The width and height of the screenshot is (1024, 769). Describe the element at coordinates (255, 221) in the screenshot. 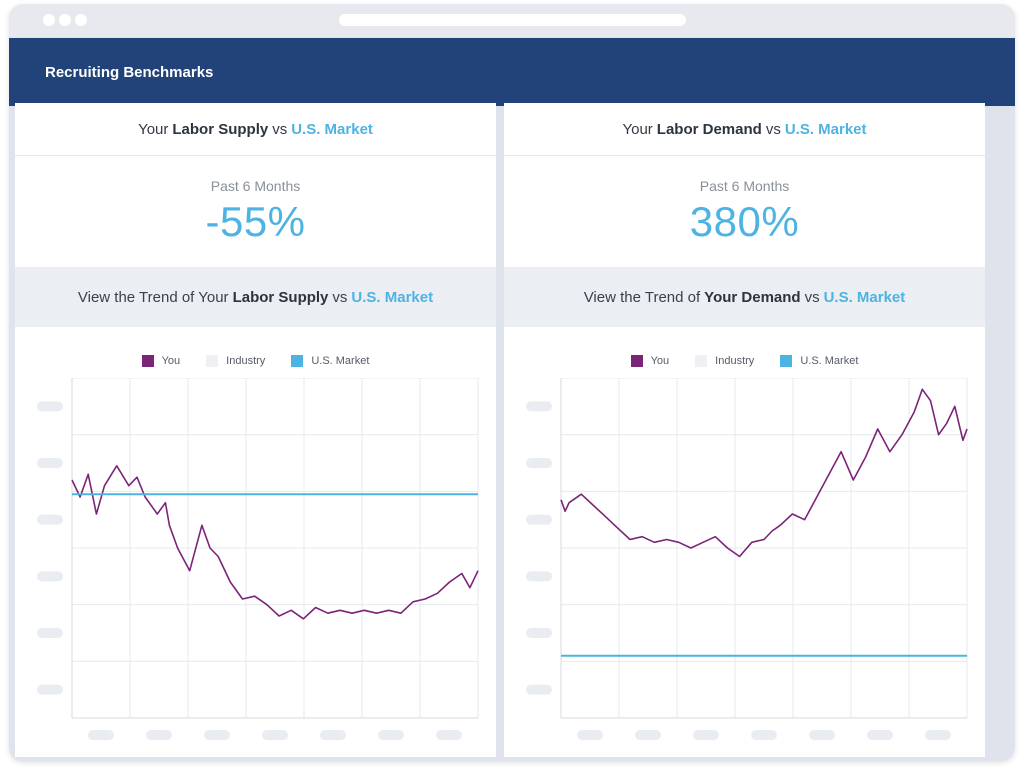

I see `change-value: -55%` at that location.